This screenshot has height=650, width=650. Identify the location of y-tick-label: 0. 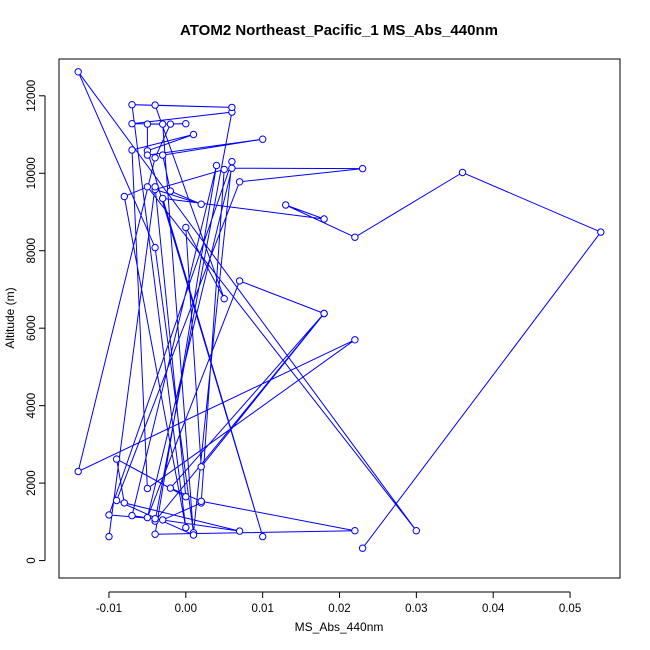
(32, 560).